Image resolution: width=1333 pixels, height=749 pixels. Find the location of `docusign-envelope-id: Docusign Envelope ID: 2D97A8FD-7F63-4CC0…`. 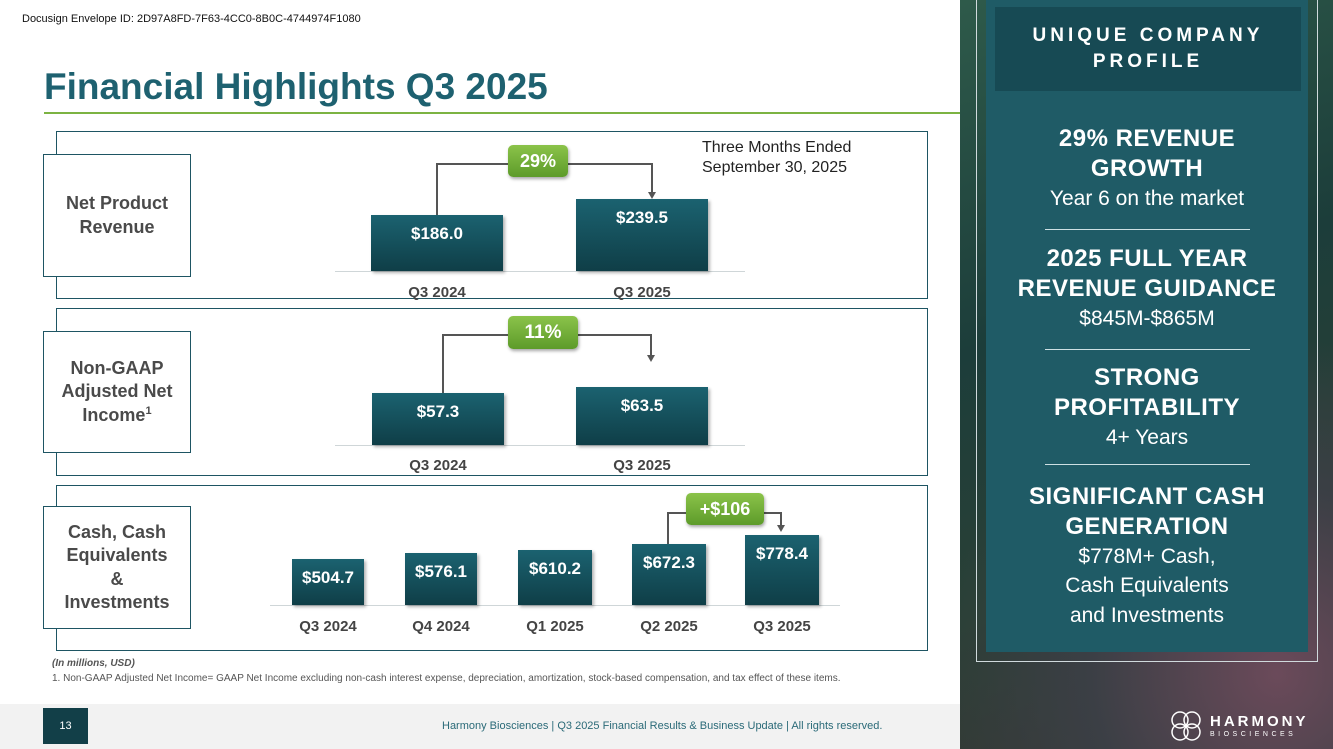

docusign-envelope-id: Docusign Envelope ID: 2D97A8FD-7F63-4CC0… is located at coordinates (191, 19).